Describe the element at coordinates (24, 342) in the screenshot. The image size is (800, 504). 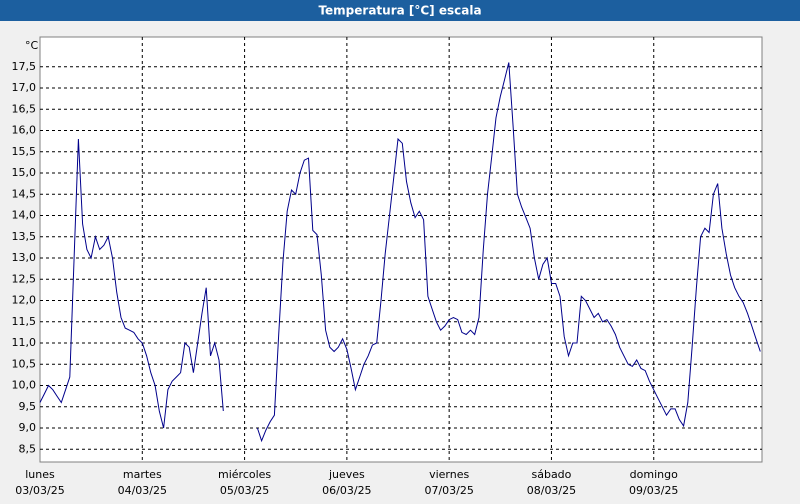
I see `y-tick-label: 11,0` at that location.